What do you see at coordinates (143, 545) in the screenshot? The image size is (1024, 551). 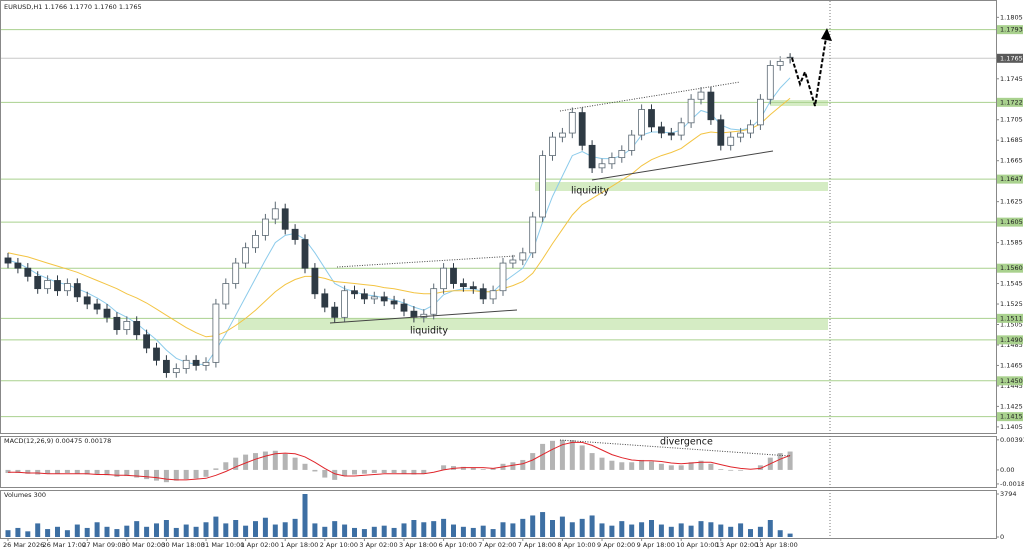 I see `x-tick-label: 30 Mar 02:00` at bounding box center [143, 545].